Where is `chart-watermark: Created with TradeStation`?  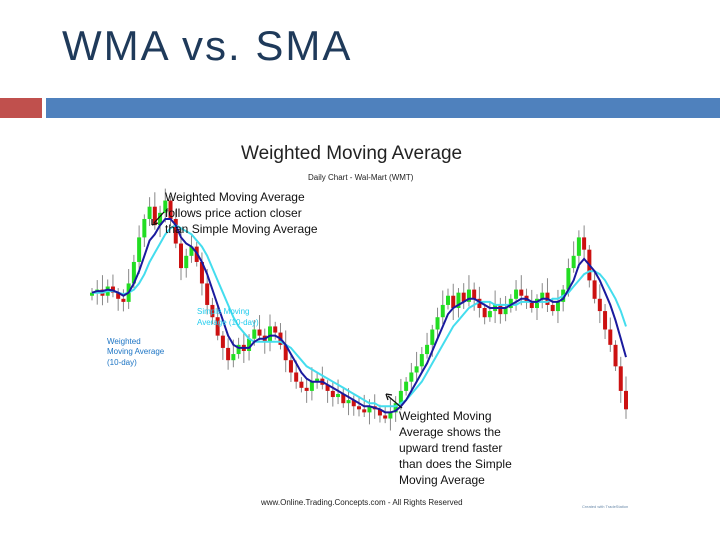
chart-watermark: Created with TradeStation is located at coordinates (605, 506).